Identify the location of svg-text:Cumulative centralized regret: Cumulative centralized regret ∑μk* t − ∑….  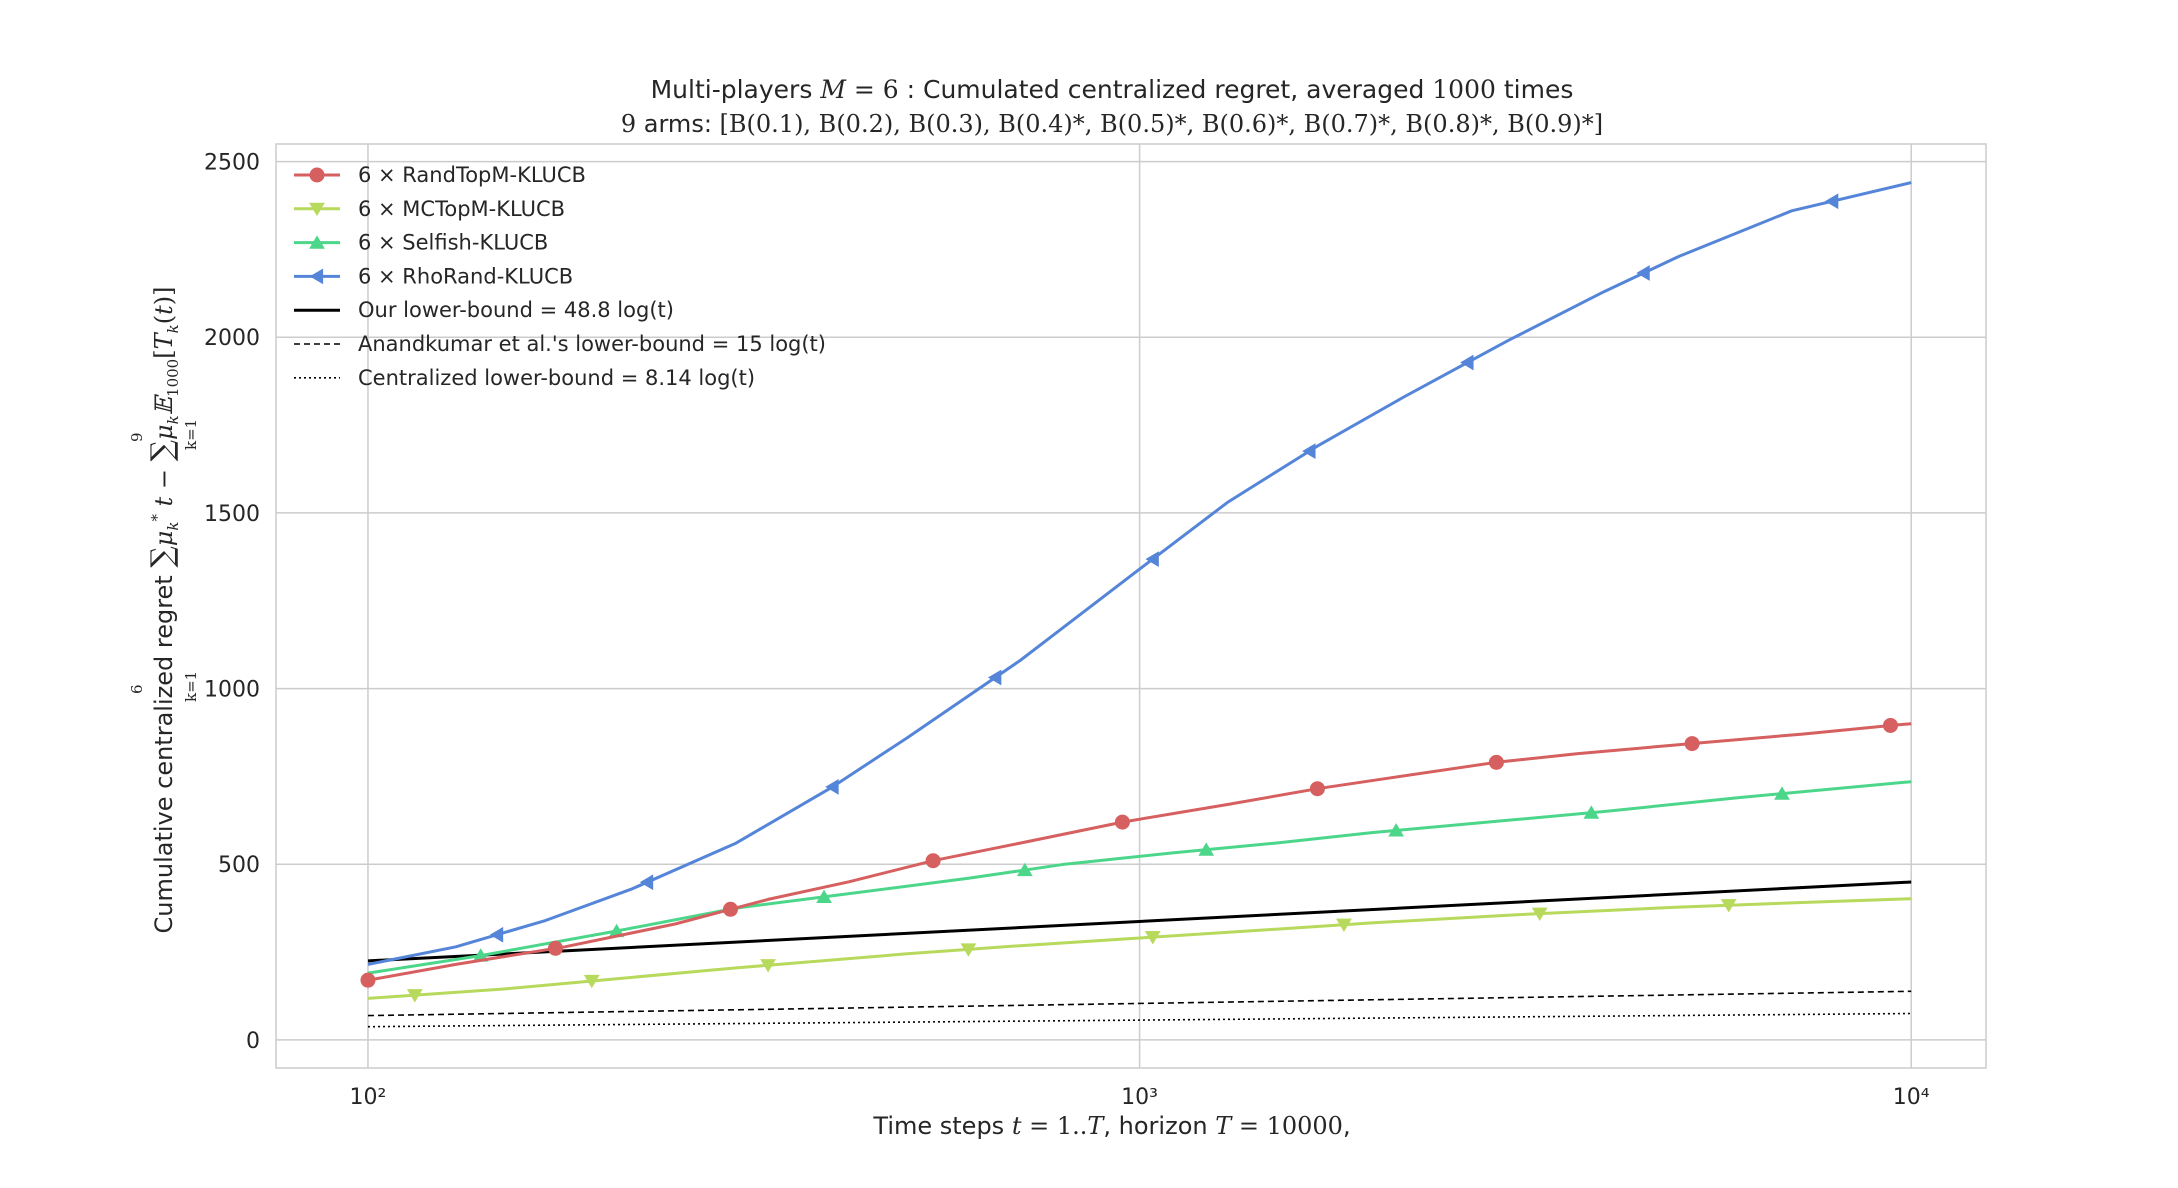
(163, 610).